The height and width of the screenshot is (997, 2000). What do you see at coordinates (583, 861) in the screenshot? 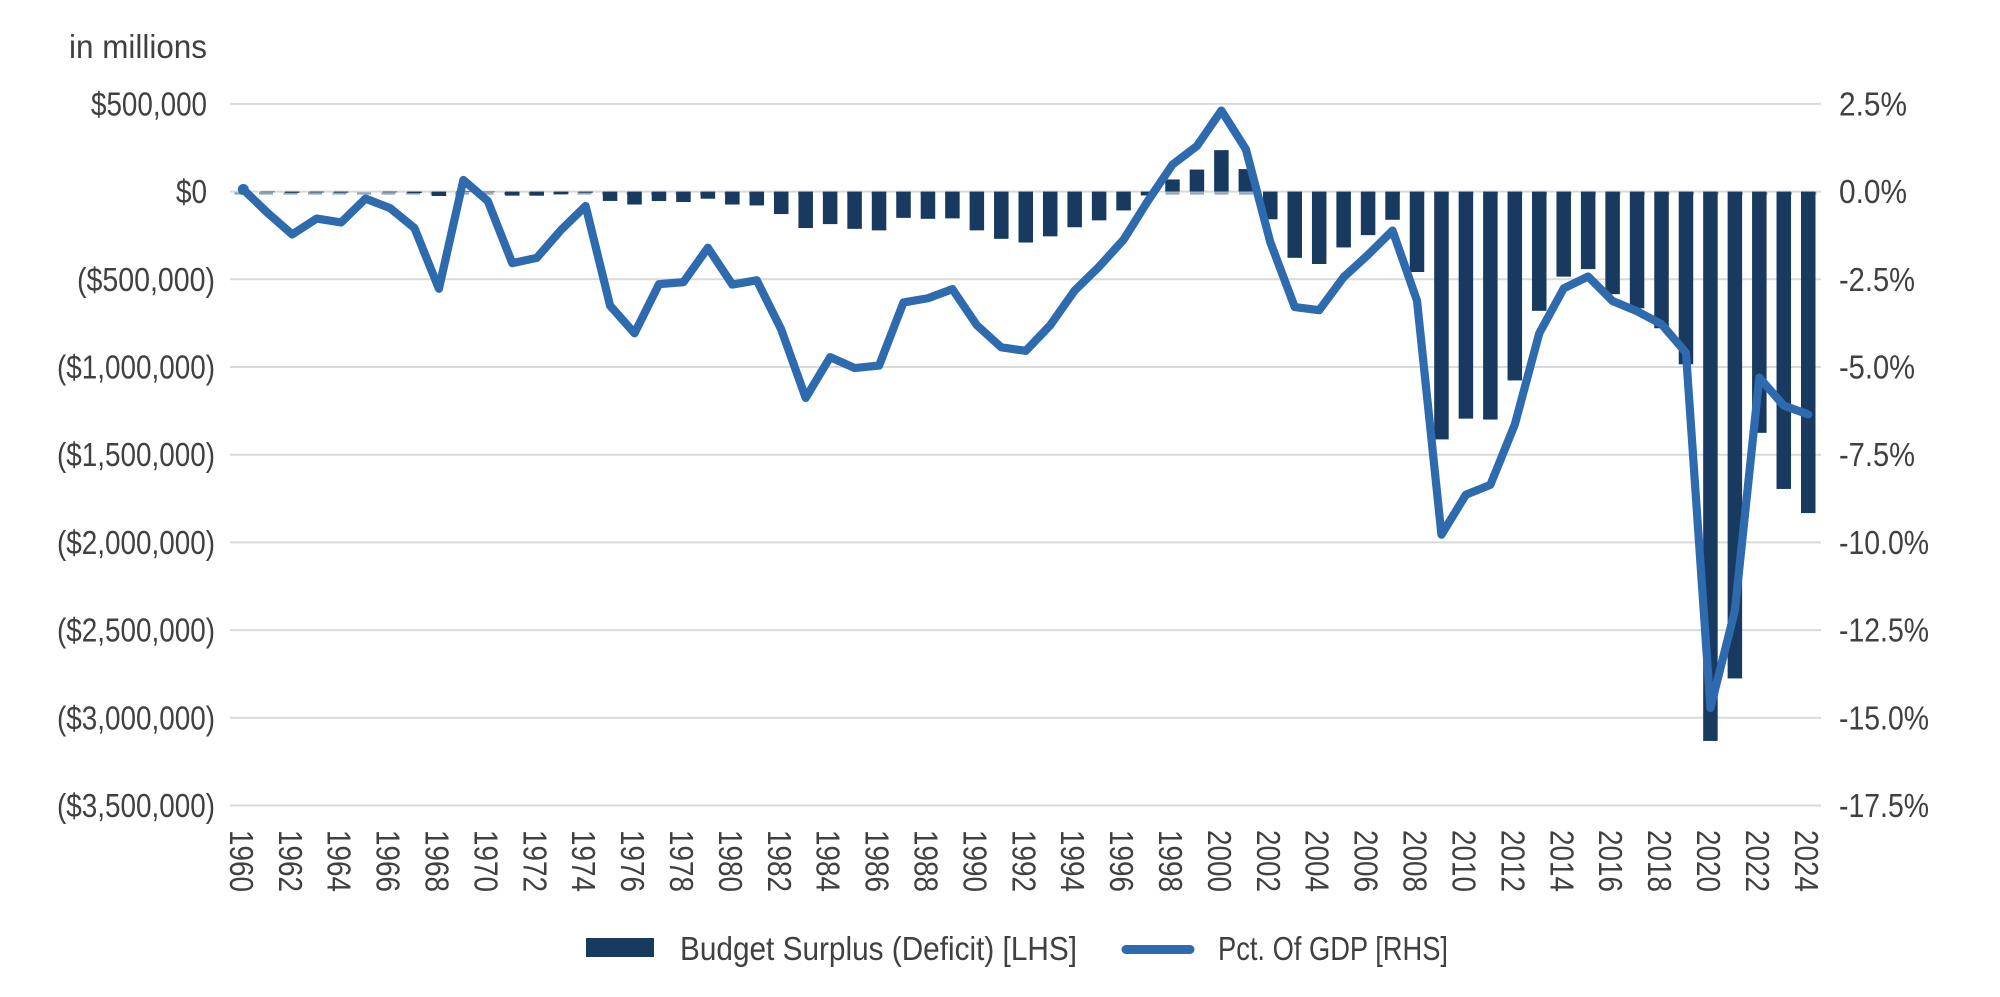
I see `svg-text: 1974` at bounding box center [583, 861].